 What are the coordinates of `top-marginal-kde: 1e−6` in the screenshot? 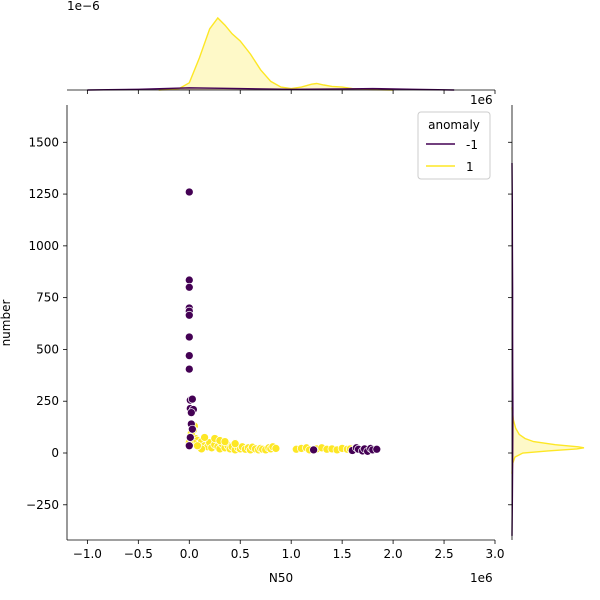 It's located at (281, 45).